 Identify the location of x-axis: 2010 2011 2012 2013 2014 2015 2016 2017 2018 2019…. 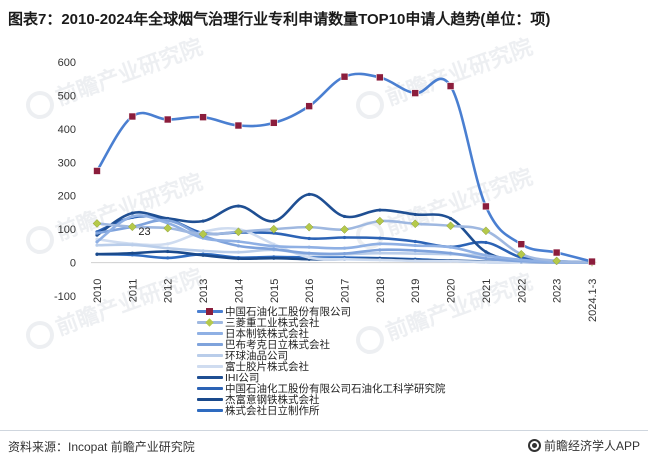
(345, 292).